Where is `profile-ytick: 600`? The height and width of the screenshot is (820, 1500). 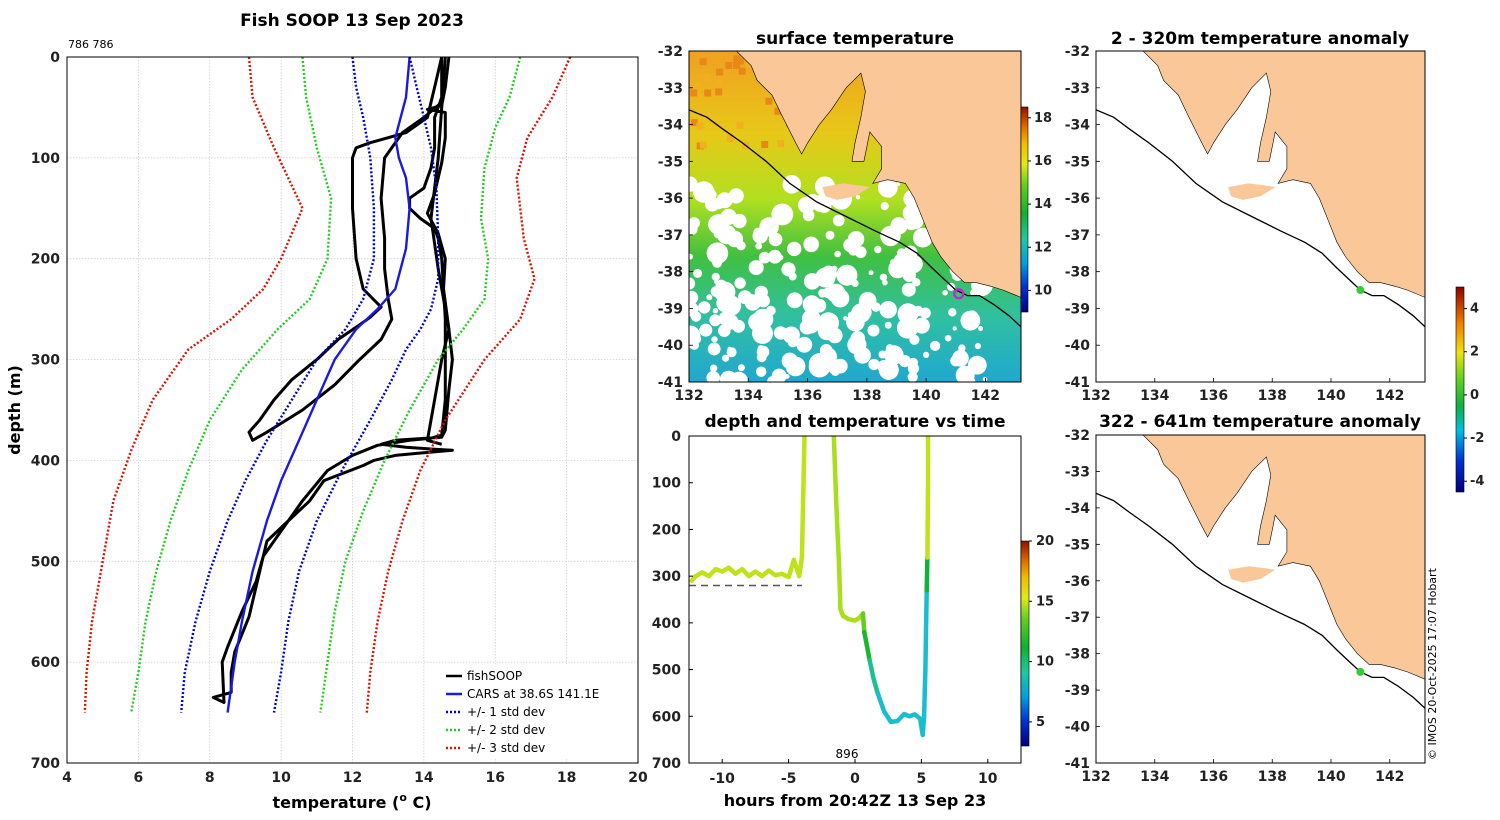
profile-ytick: 600 is located at coordinates (45, 663).